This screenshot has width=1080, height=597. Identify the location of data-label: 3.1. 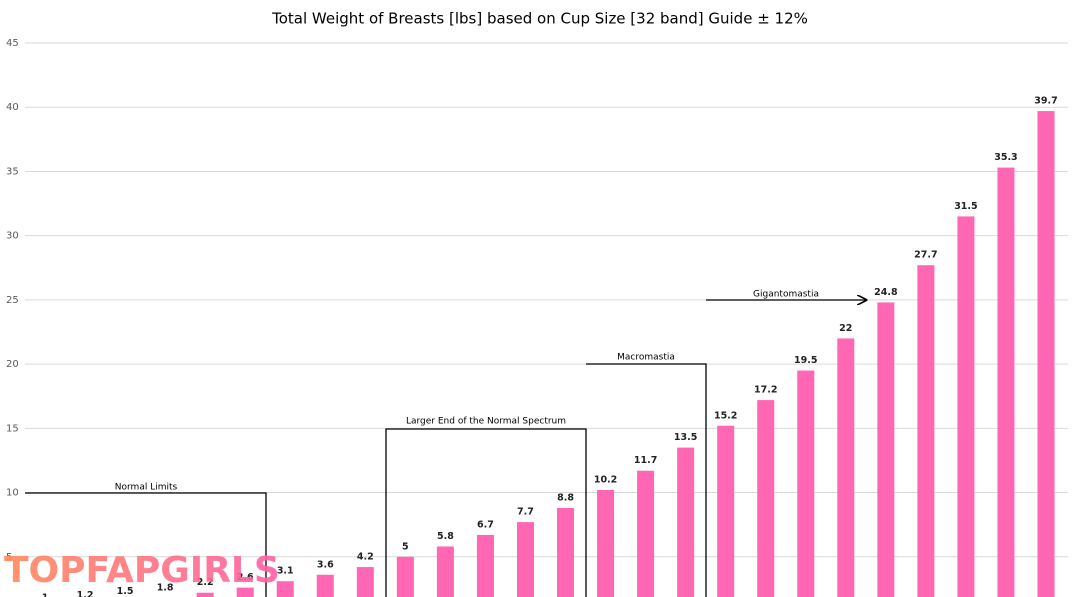
(285, 571).